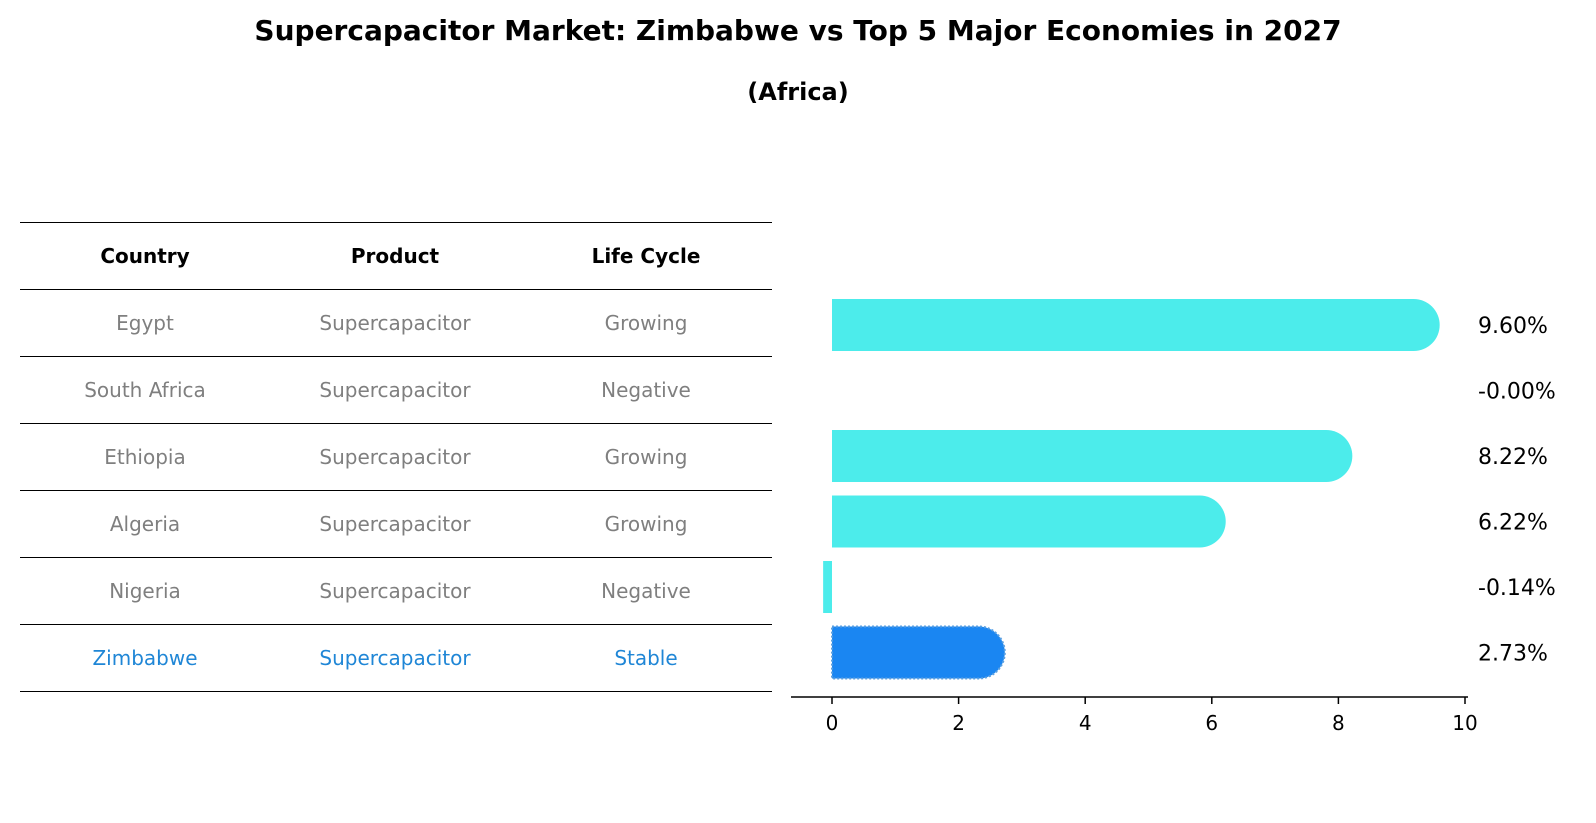  What do you see at coordinates (1513, 457) in the screenshot?
I see `data-label: 8.22%` at bounding box center [1513, 457].